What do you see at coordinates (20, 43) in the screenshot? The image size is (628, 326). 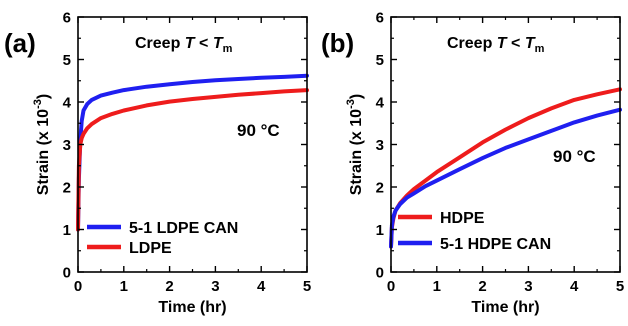 I see `panel-label: (a)` at bounding box center [20, 43].